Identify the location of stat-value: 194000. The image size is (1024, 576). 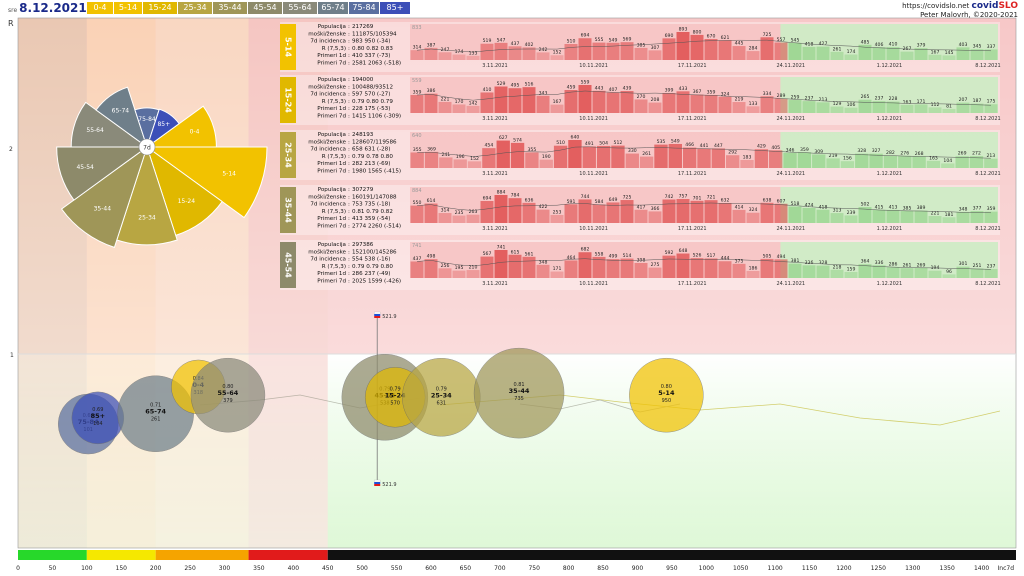
(363, 80).